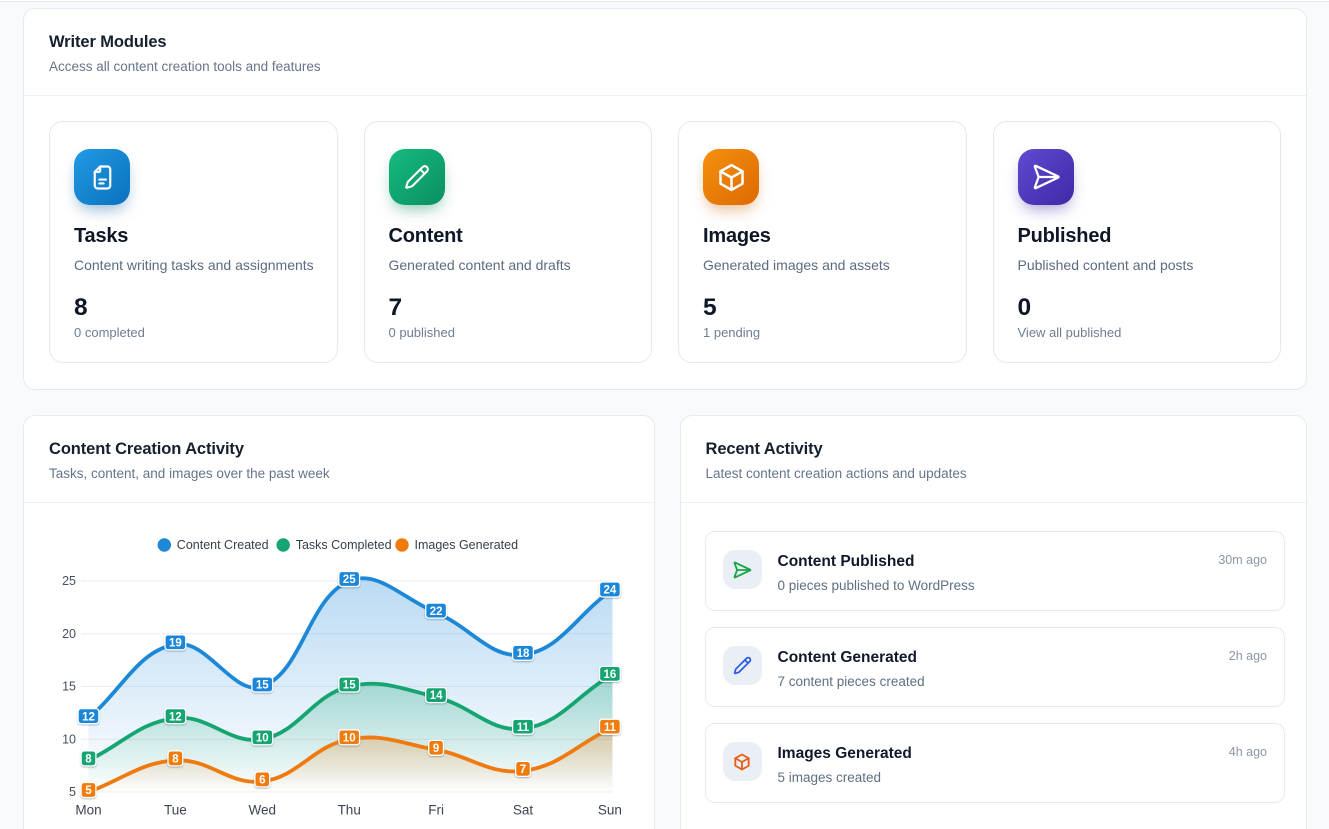 The image size is (1329, 829). I want to click on svg-text: 20, so click(69, 634).